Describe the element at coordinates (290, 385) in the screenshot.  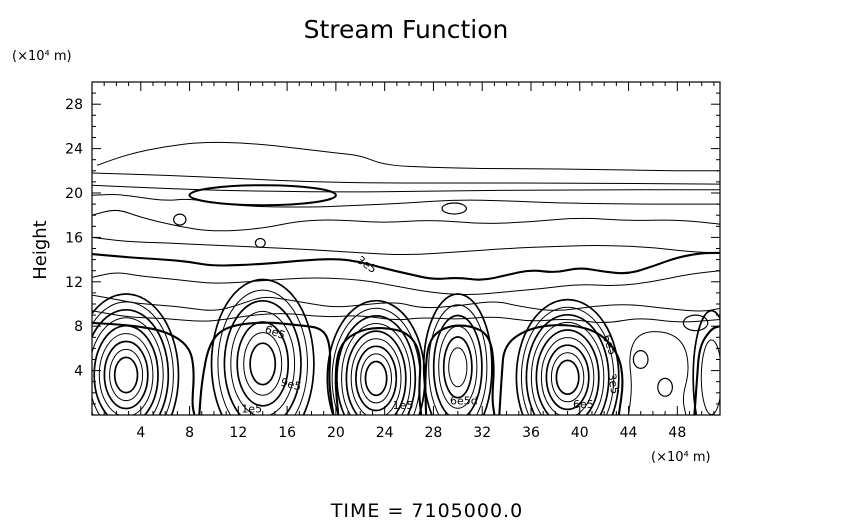
I see `contour-label-2: 9e5` at that location.